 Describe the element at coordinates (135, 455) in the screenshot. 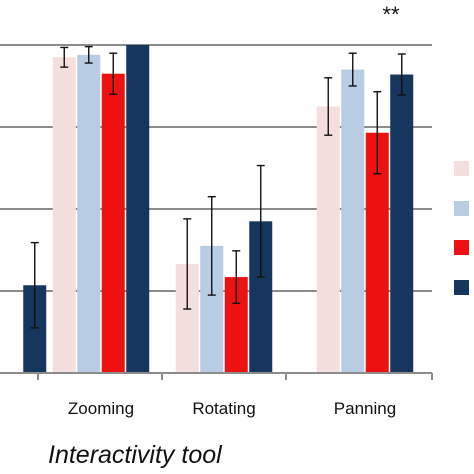

I see `x-axis-label: Interactivity tool` at that location.